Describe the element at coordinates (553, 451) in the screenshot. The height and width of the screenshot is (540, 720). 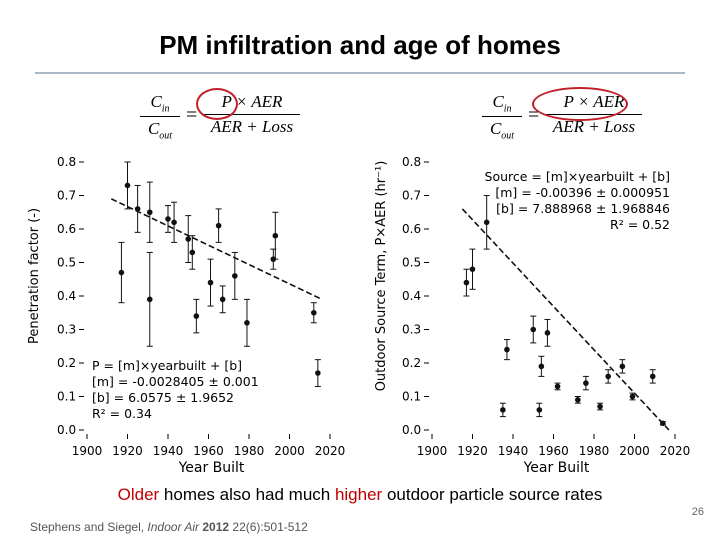
I see `right-x-tick-label: 1960` at that location.